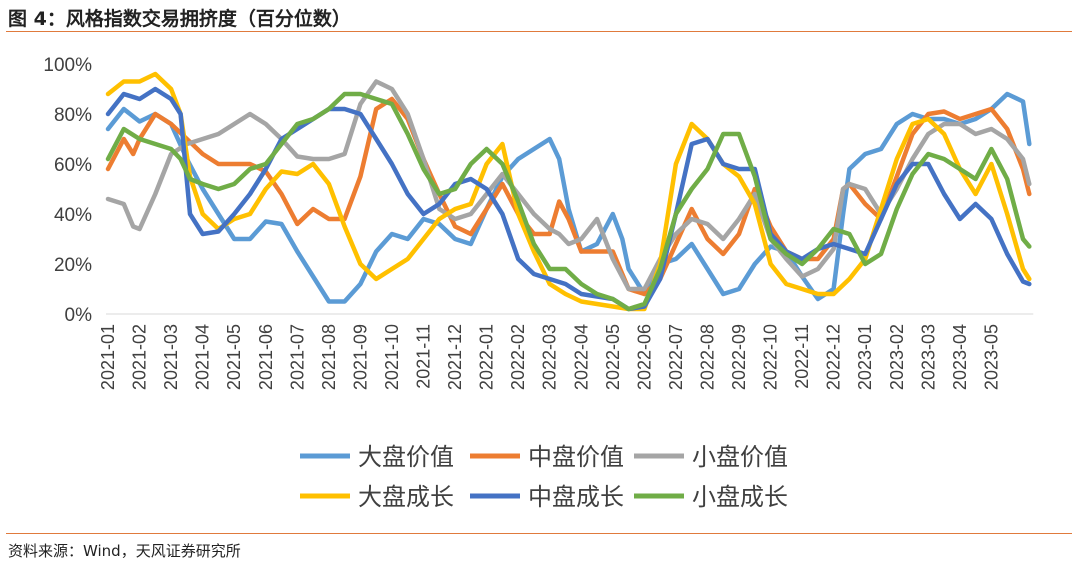 This screenshot has width=1080, height=566. Describe the element at coordinates (67, 190) in the screenshot. I see `y-axis-labels: 0% 20% 40% 60% 80% 100%` at that location.